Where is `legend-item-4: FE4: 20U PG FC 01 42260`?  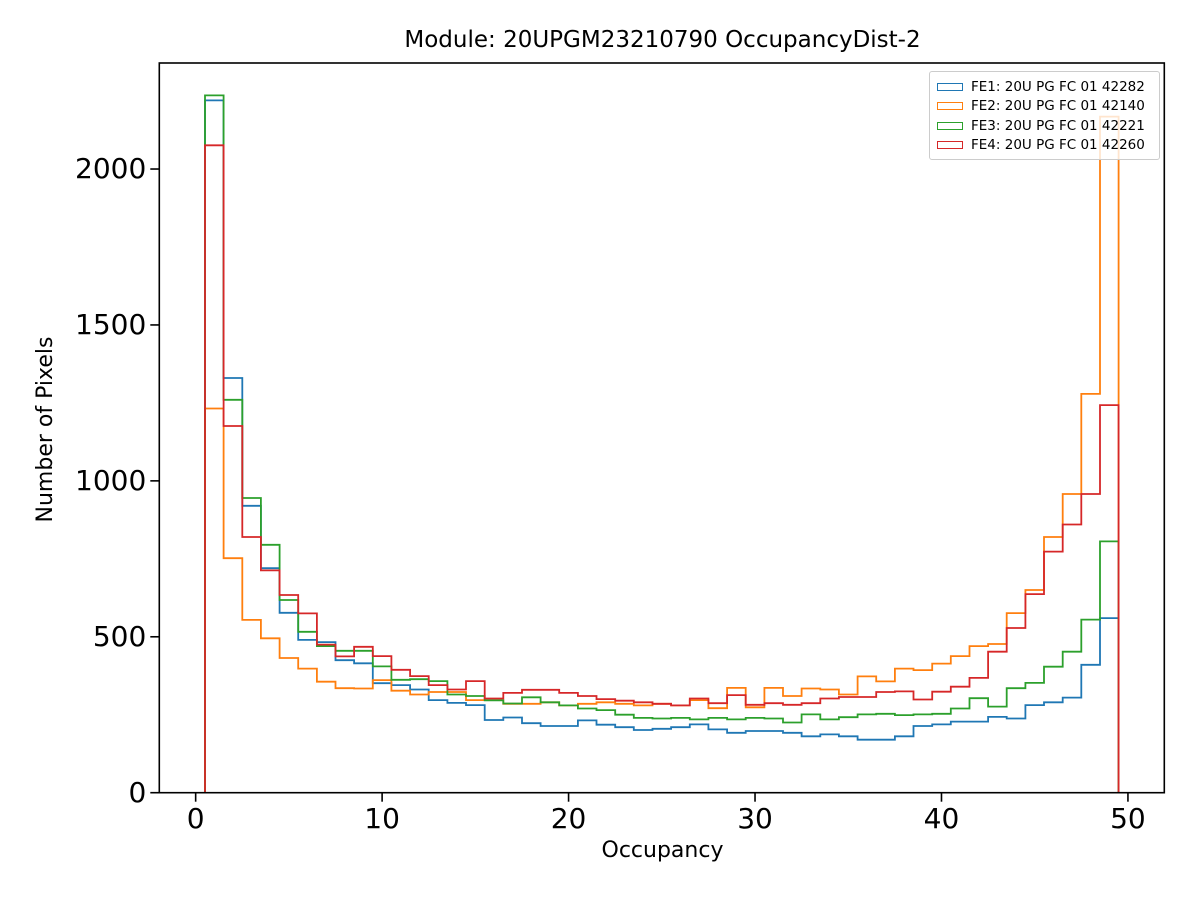
legend-item-4: FE4: 20U PG FC 01 42260 is located at coordinates (1044, 146).